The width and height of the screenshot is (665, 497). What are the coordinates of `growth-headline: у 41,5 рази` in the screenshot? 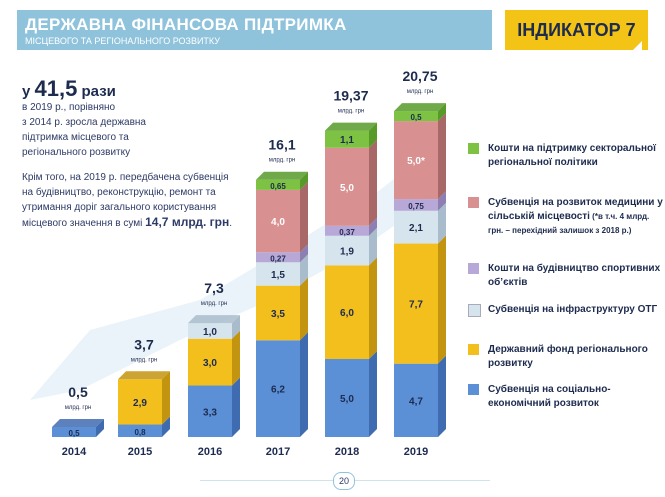 It's located at (69, 88).